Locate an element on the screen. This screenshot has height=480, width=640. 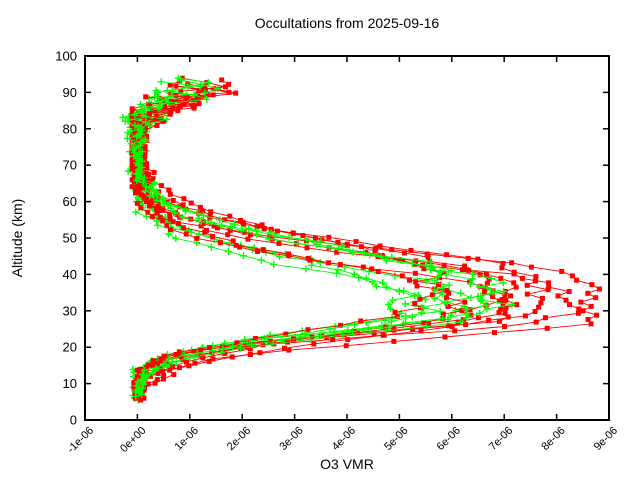
chart-title: Occultations from 2025-09-16 is located at coordinates (347, 23).